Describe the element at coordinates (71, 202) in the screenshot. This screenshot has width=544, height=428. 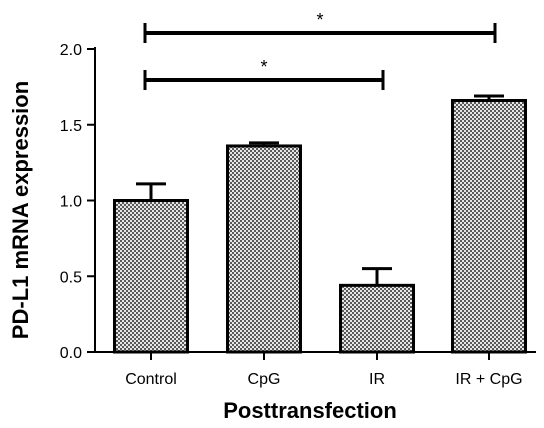
I see `y-tick-label: 1.0` at that location.